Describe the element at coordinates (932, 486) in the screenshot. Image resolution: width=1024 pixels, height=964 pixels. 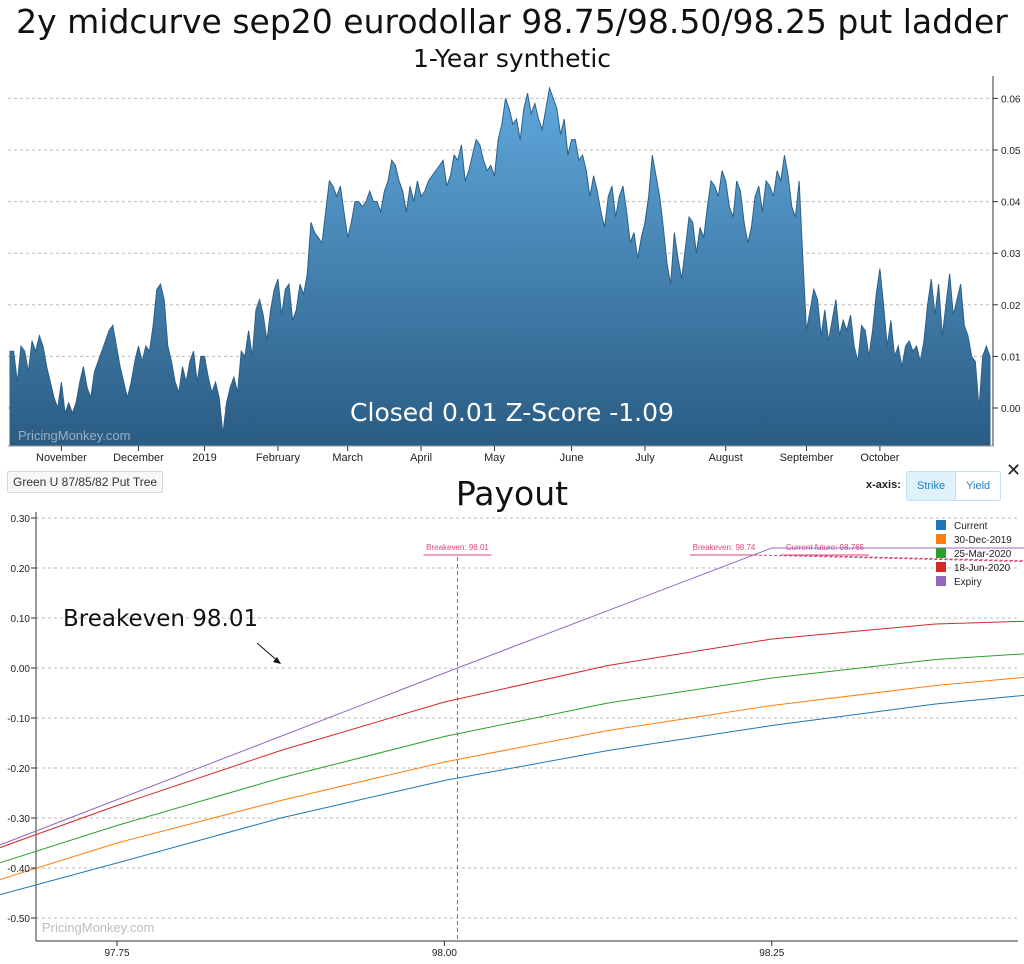
I see `xaxis-strike-button: Strike` at that location.